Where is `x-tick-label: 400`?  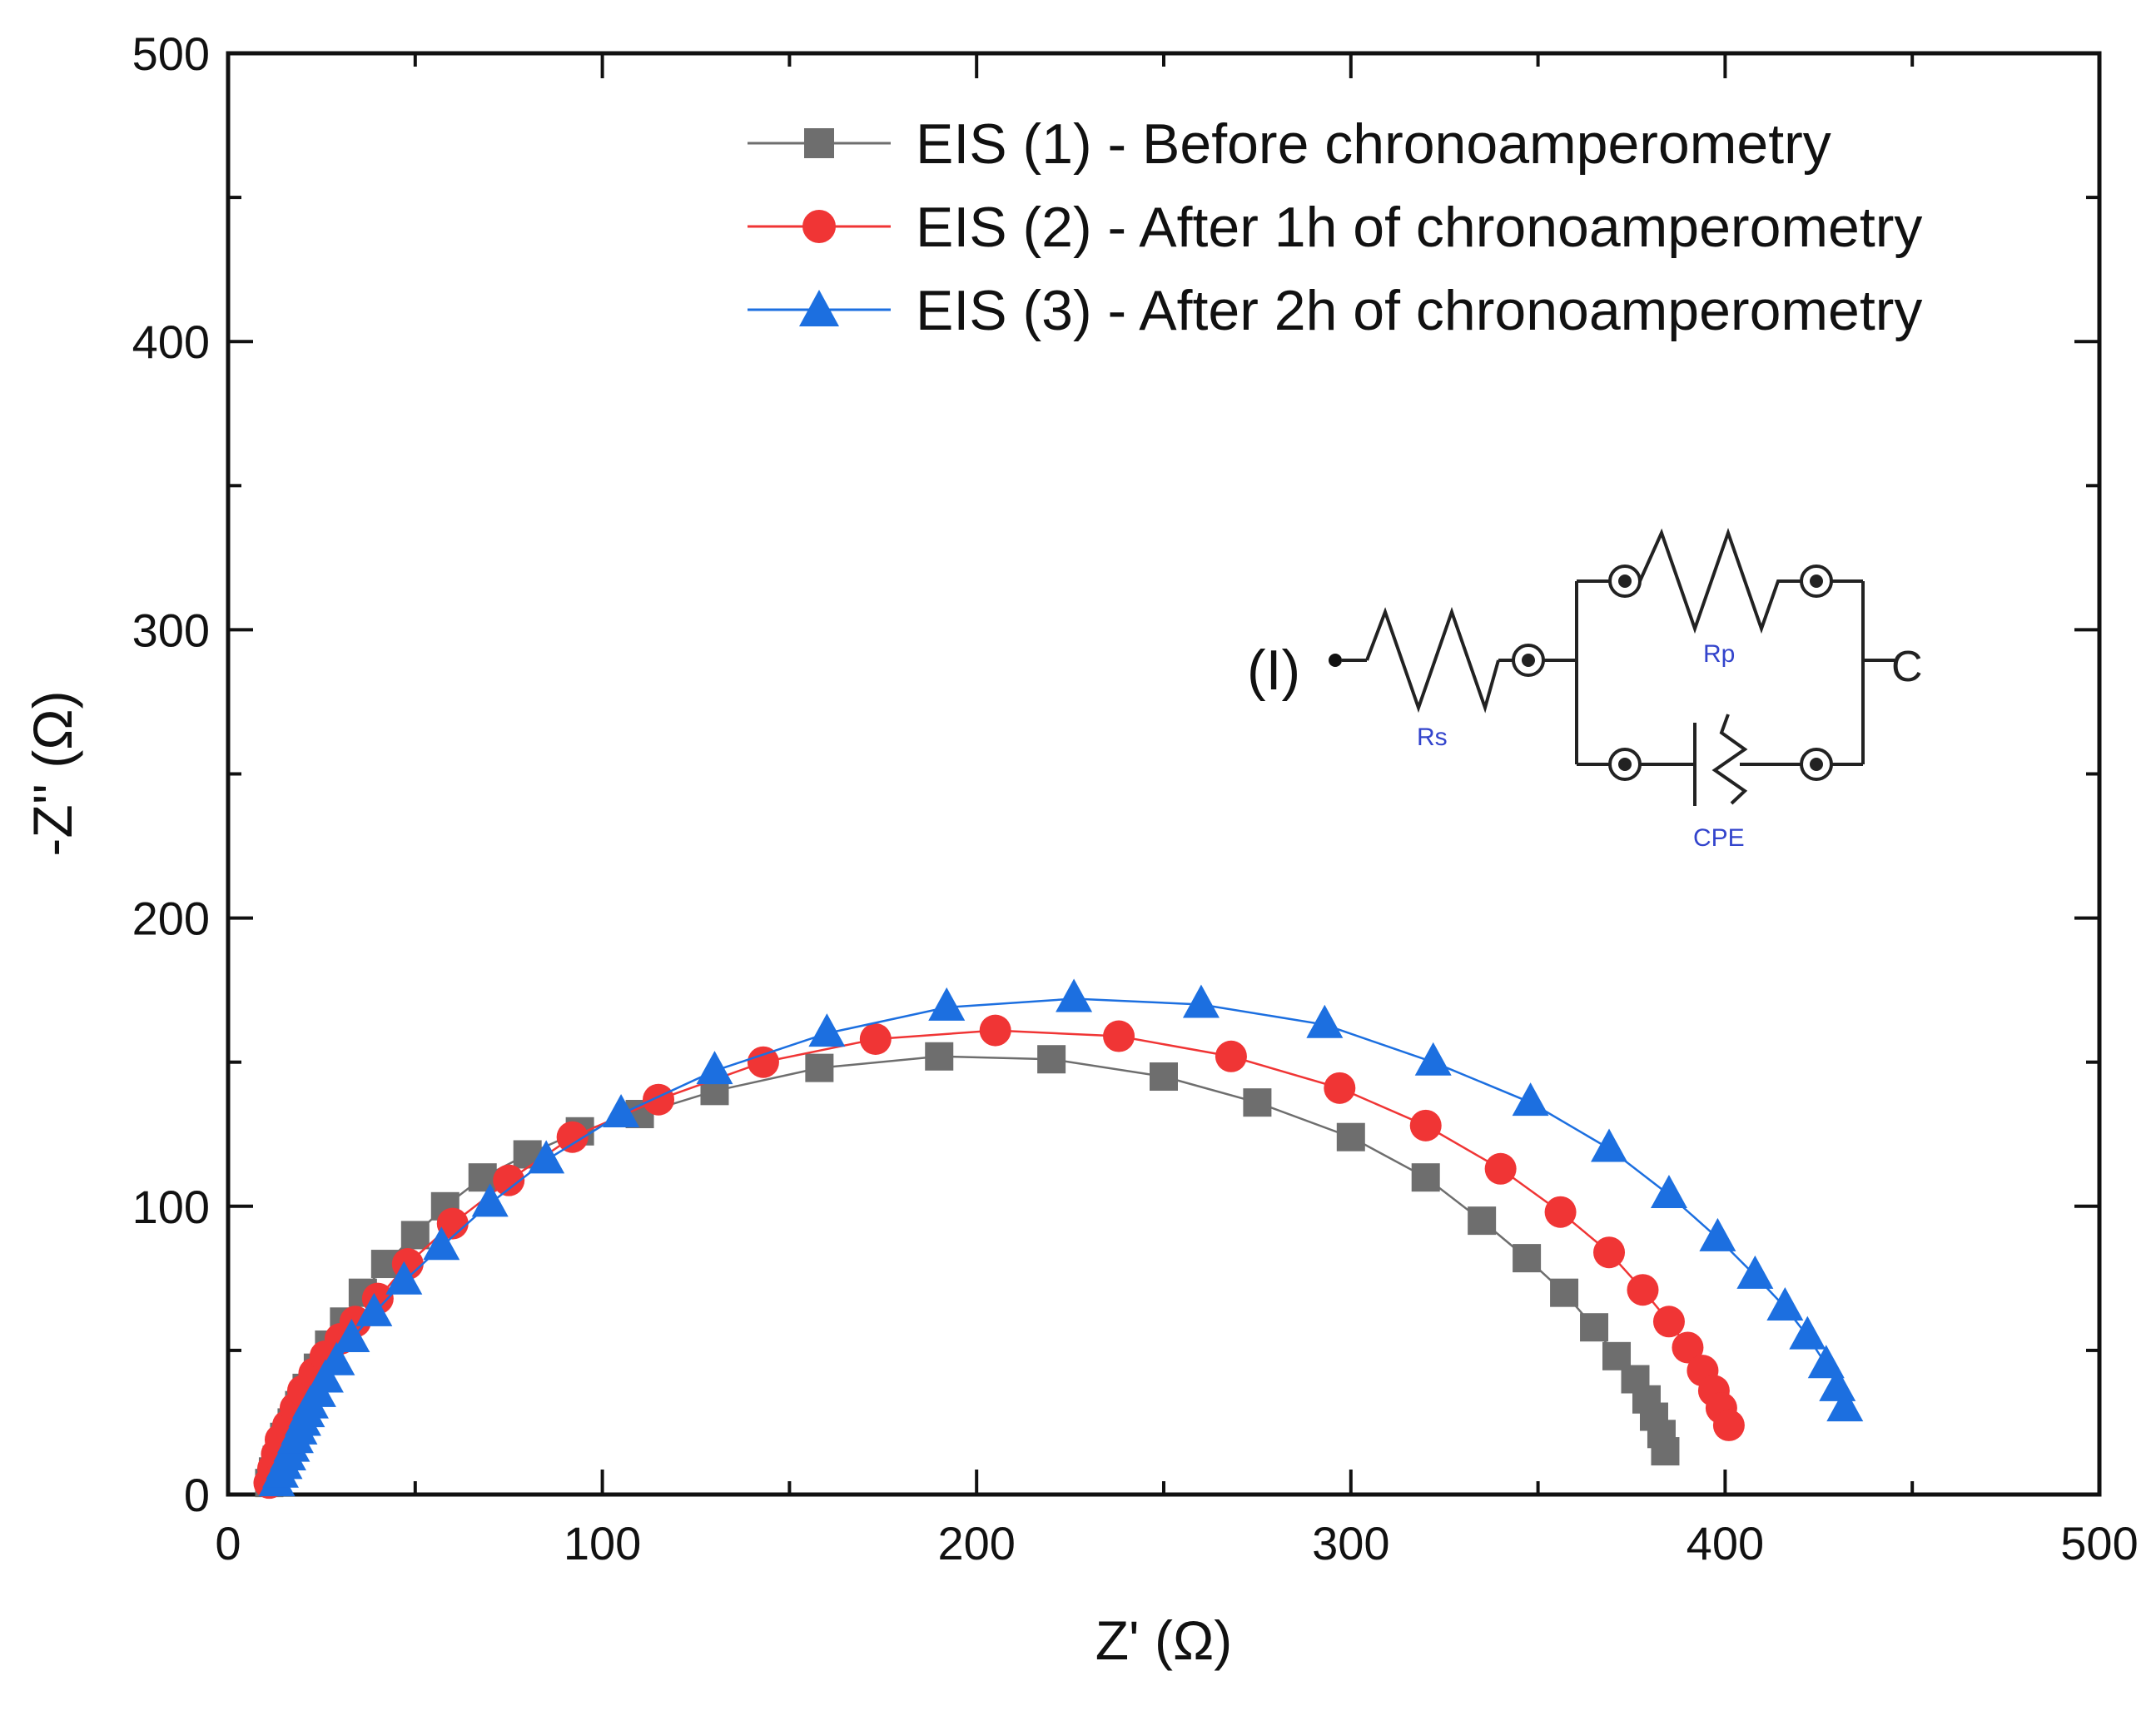 x-tick-label: 400 is located at coordinates (1725, 1543).